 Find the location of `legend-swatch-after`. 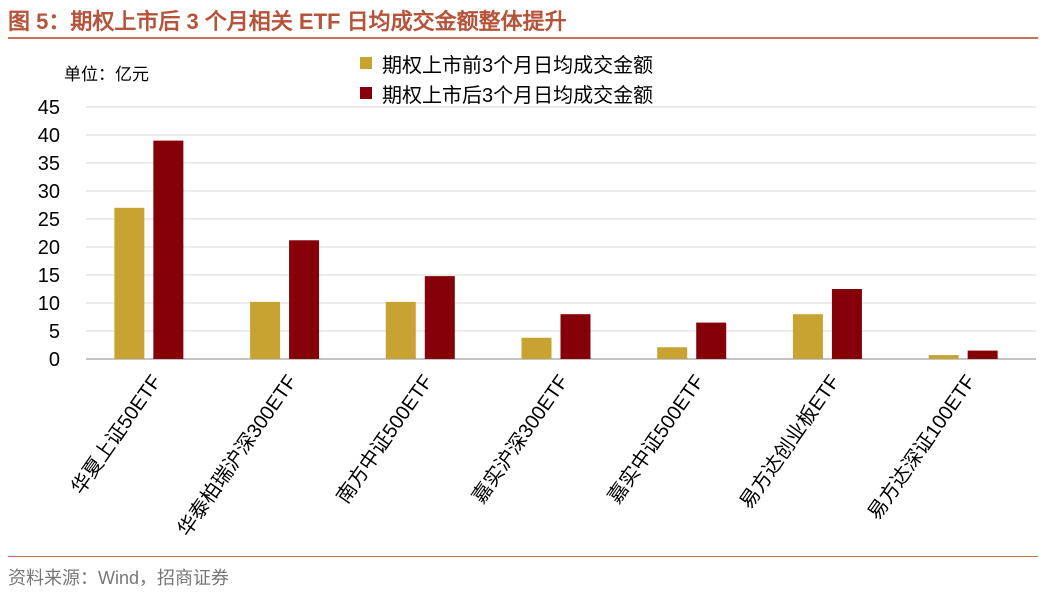

legend-swatch-after is located at coordinates (366, 93).